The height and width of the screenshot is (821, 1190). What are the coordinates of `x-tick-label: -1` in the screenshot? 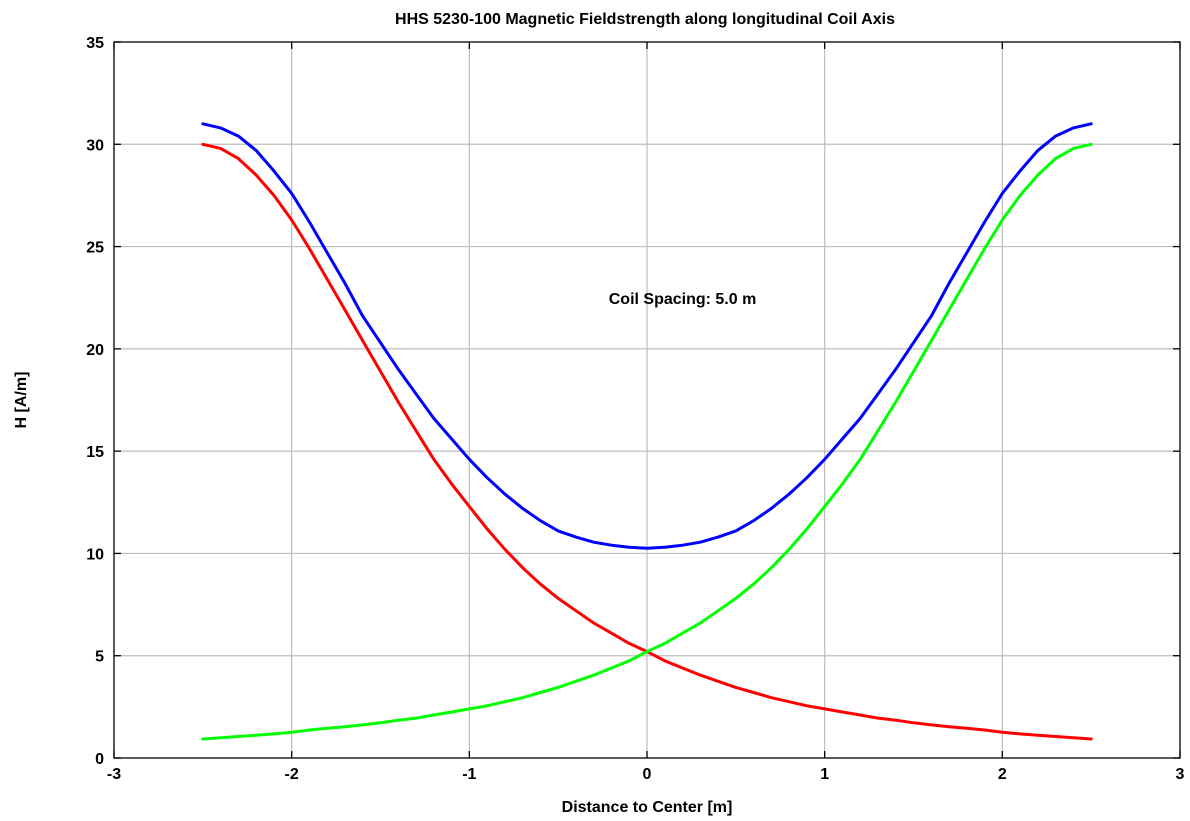 It's located at (469, 774).